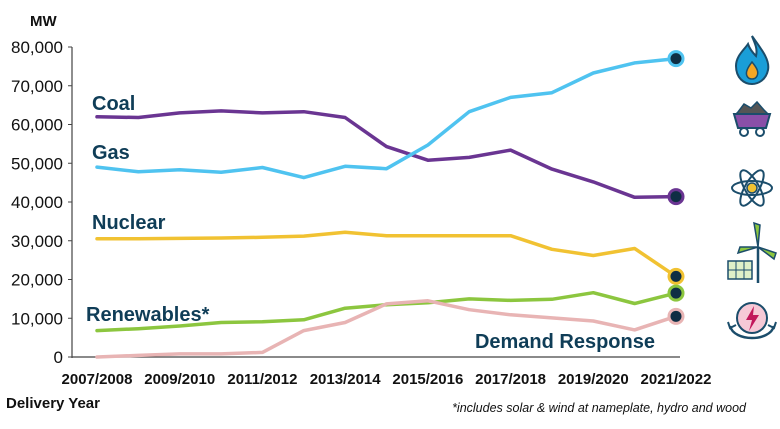 The width and height of the screenshot is (780, 429). I want to click on series-endpoints, so click(676, 187).